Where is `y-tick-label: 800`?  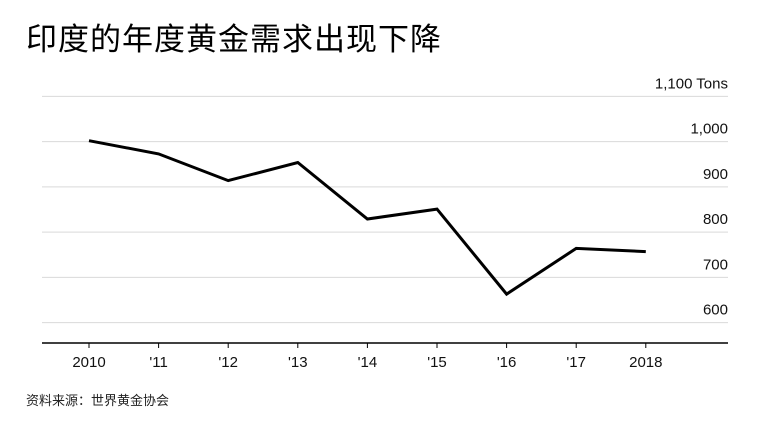
y-tick-label: 800 is located at coordinates (715, 219).